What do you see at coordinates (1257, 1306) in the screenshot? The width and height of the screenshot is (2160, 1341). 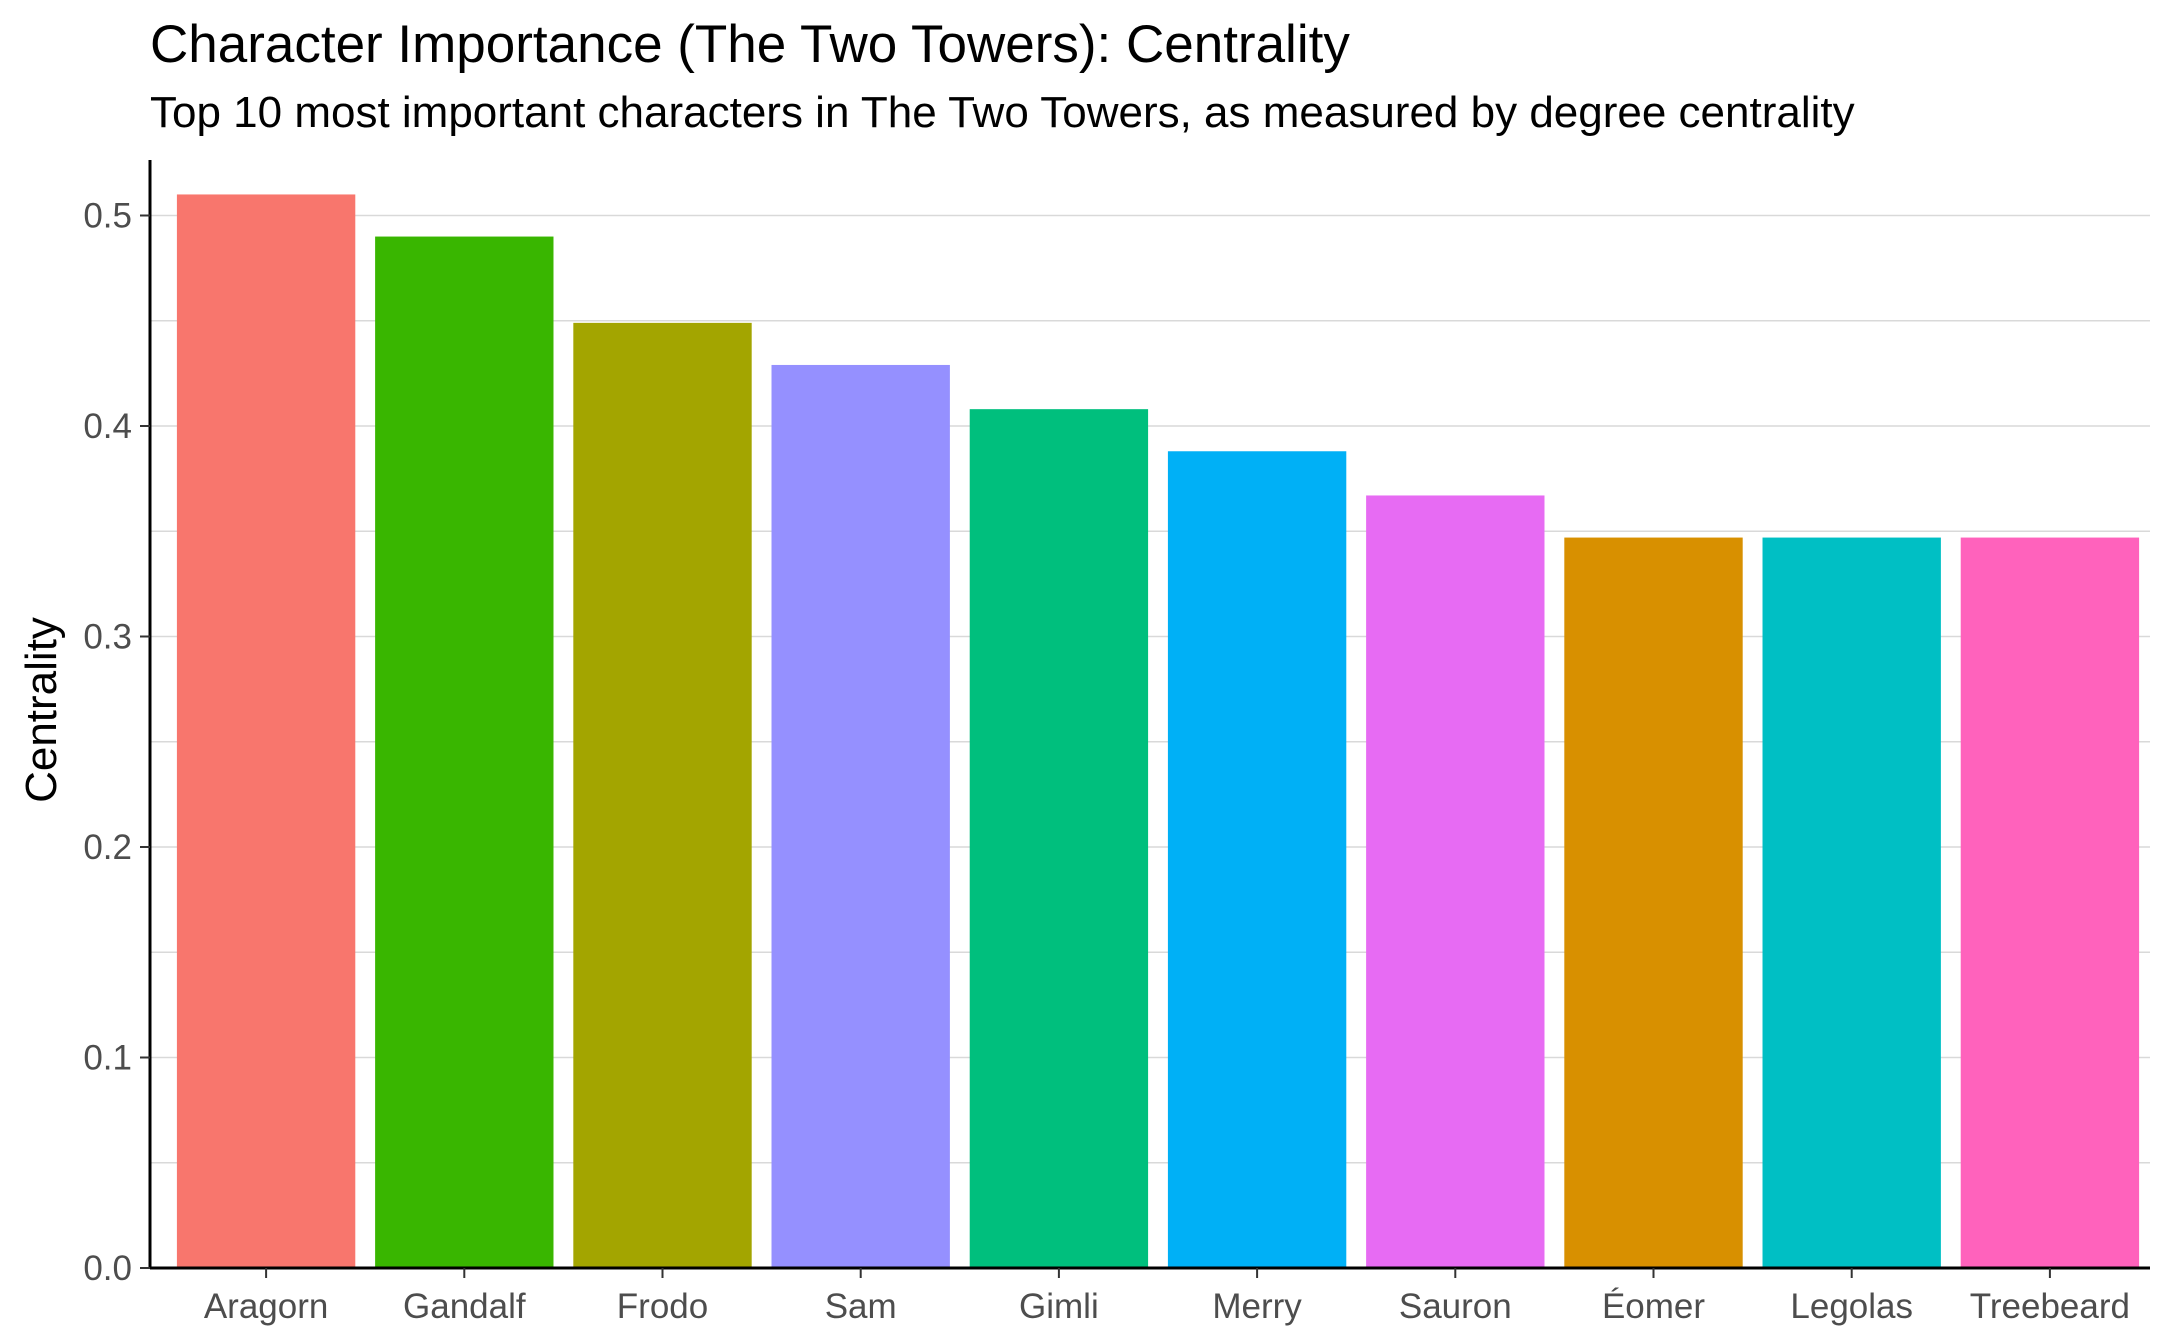 I see `x-tick-label: Merry` at bounding box center [1257, 1306].